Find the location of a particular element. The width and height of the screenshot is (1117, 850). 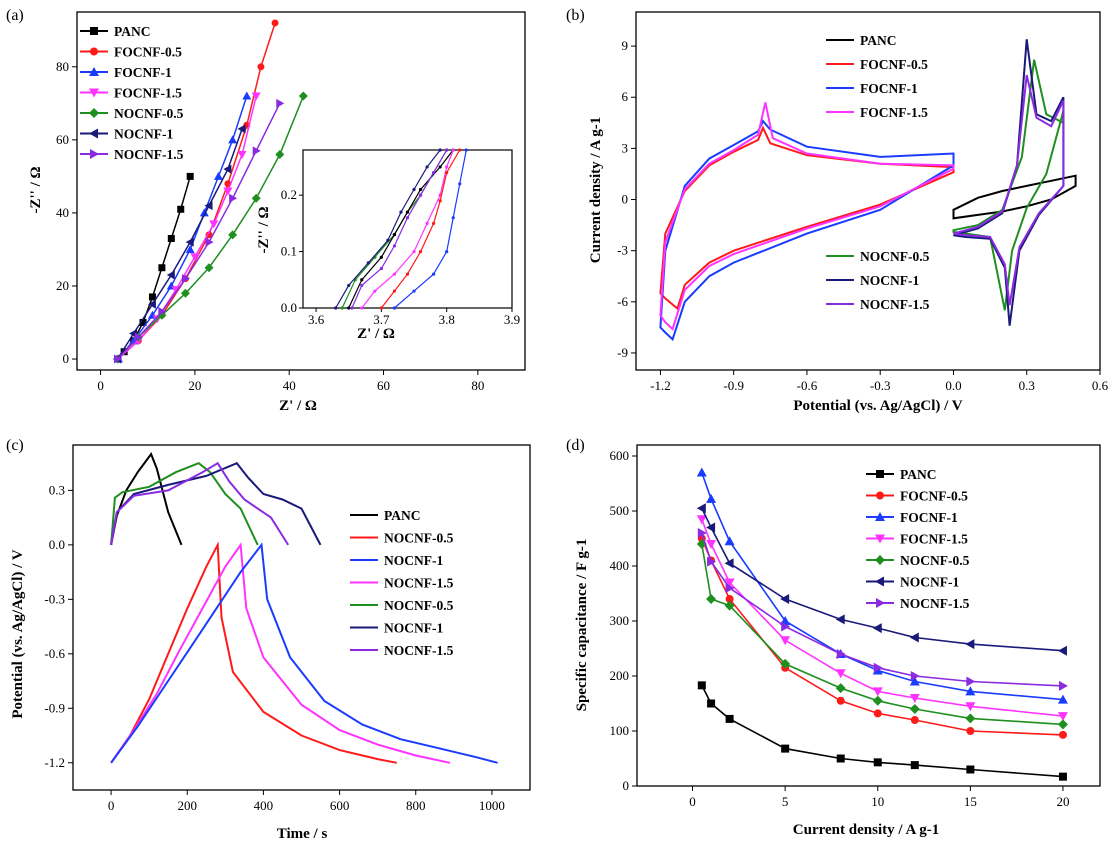

y-tick-label: 9 is located at coordinates (625, 45).